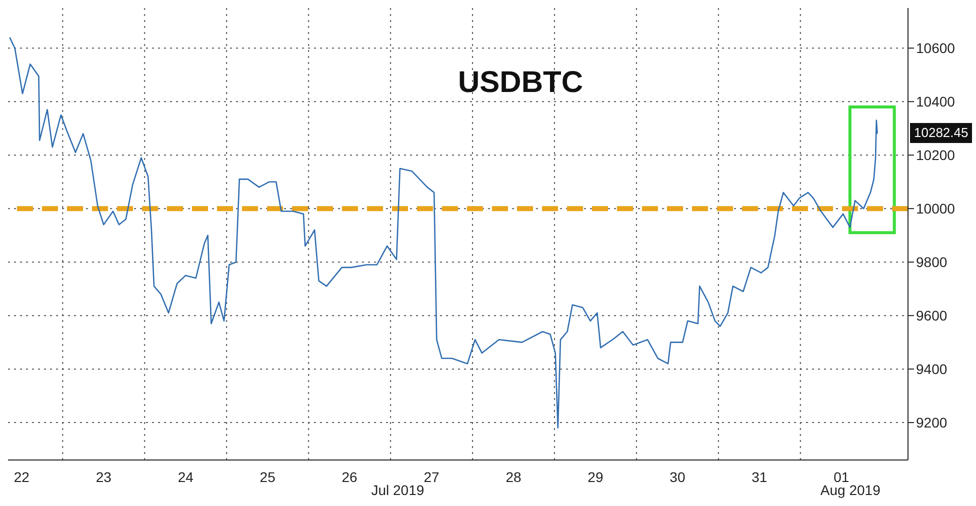  I want to click on x-tick-label: 27, so click(432, 477).